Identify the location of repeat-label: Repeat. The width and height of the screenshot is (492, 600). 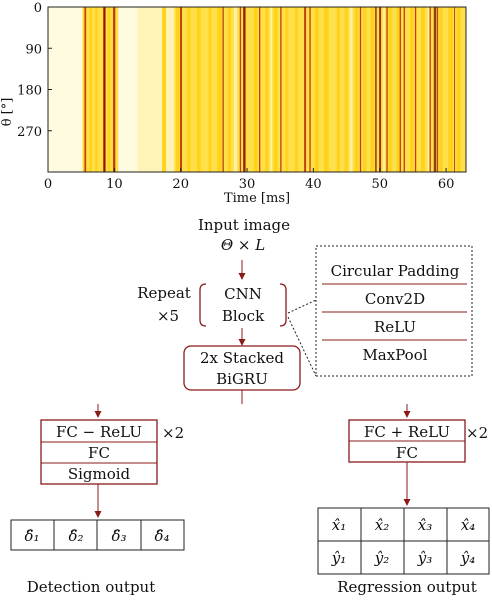
(164, 293).